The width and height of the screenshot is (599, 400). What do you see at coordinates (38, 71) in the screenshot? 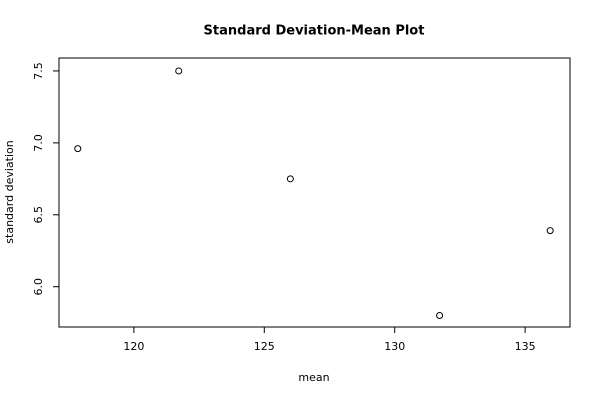
I see `y-tick-label: 7.5` at bounding box center [38, 71].